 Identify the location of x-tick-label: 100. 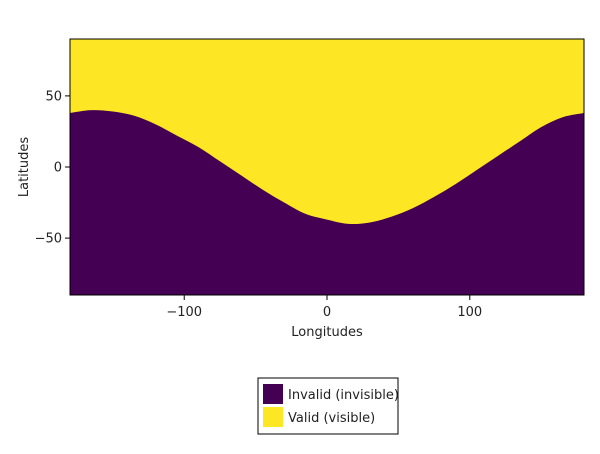
(469, 312).